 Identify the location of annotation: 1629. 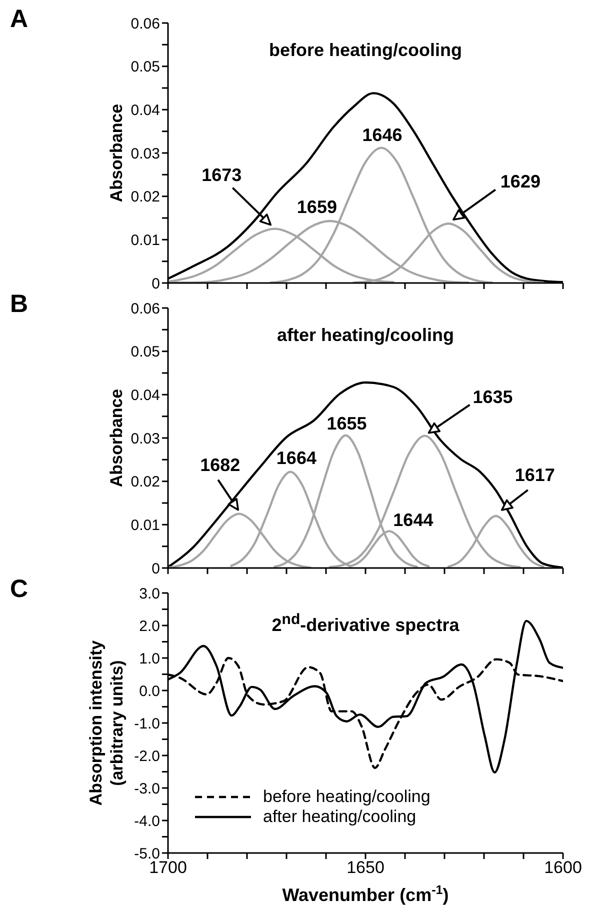
(520, 182).